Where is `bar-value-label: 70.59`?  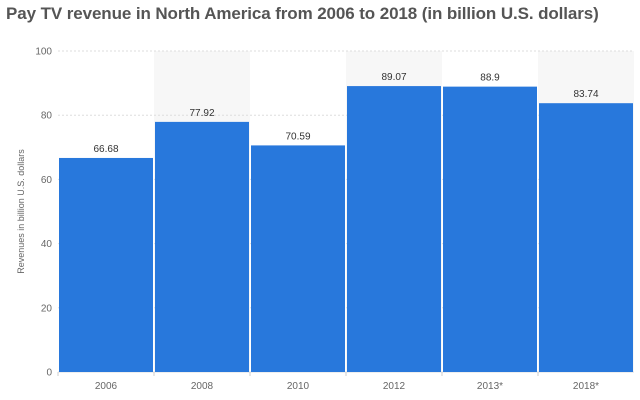
bar-value-label: 70.59 is located at coordinates (297, 136).